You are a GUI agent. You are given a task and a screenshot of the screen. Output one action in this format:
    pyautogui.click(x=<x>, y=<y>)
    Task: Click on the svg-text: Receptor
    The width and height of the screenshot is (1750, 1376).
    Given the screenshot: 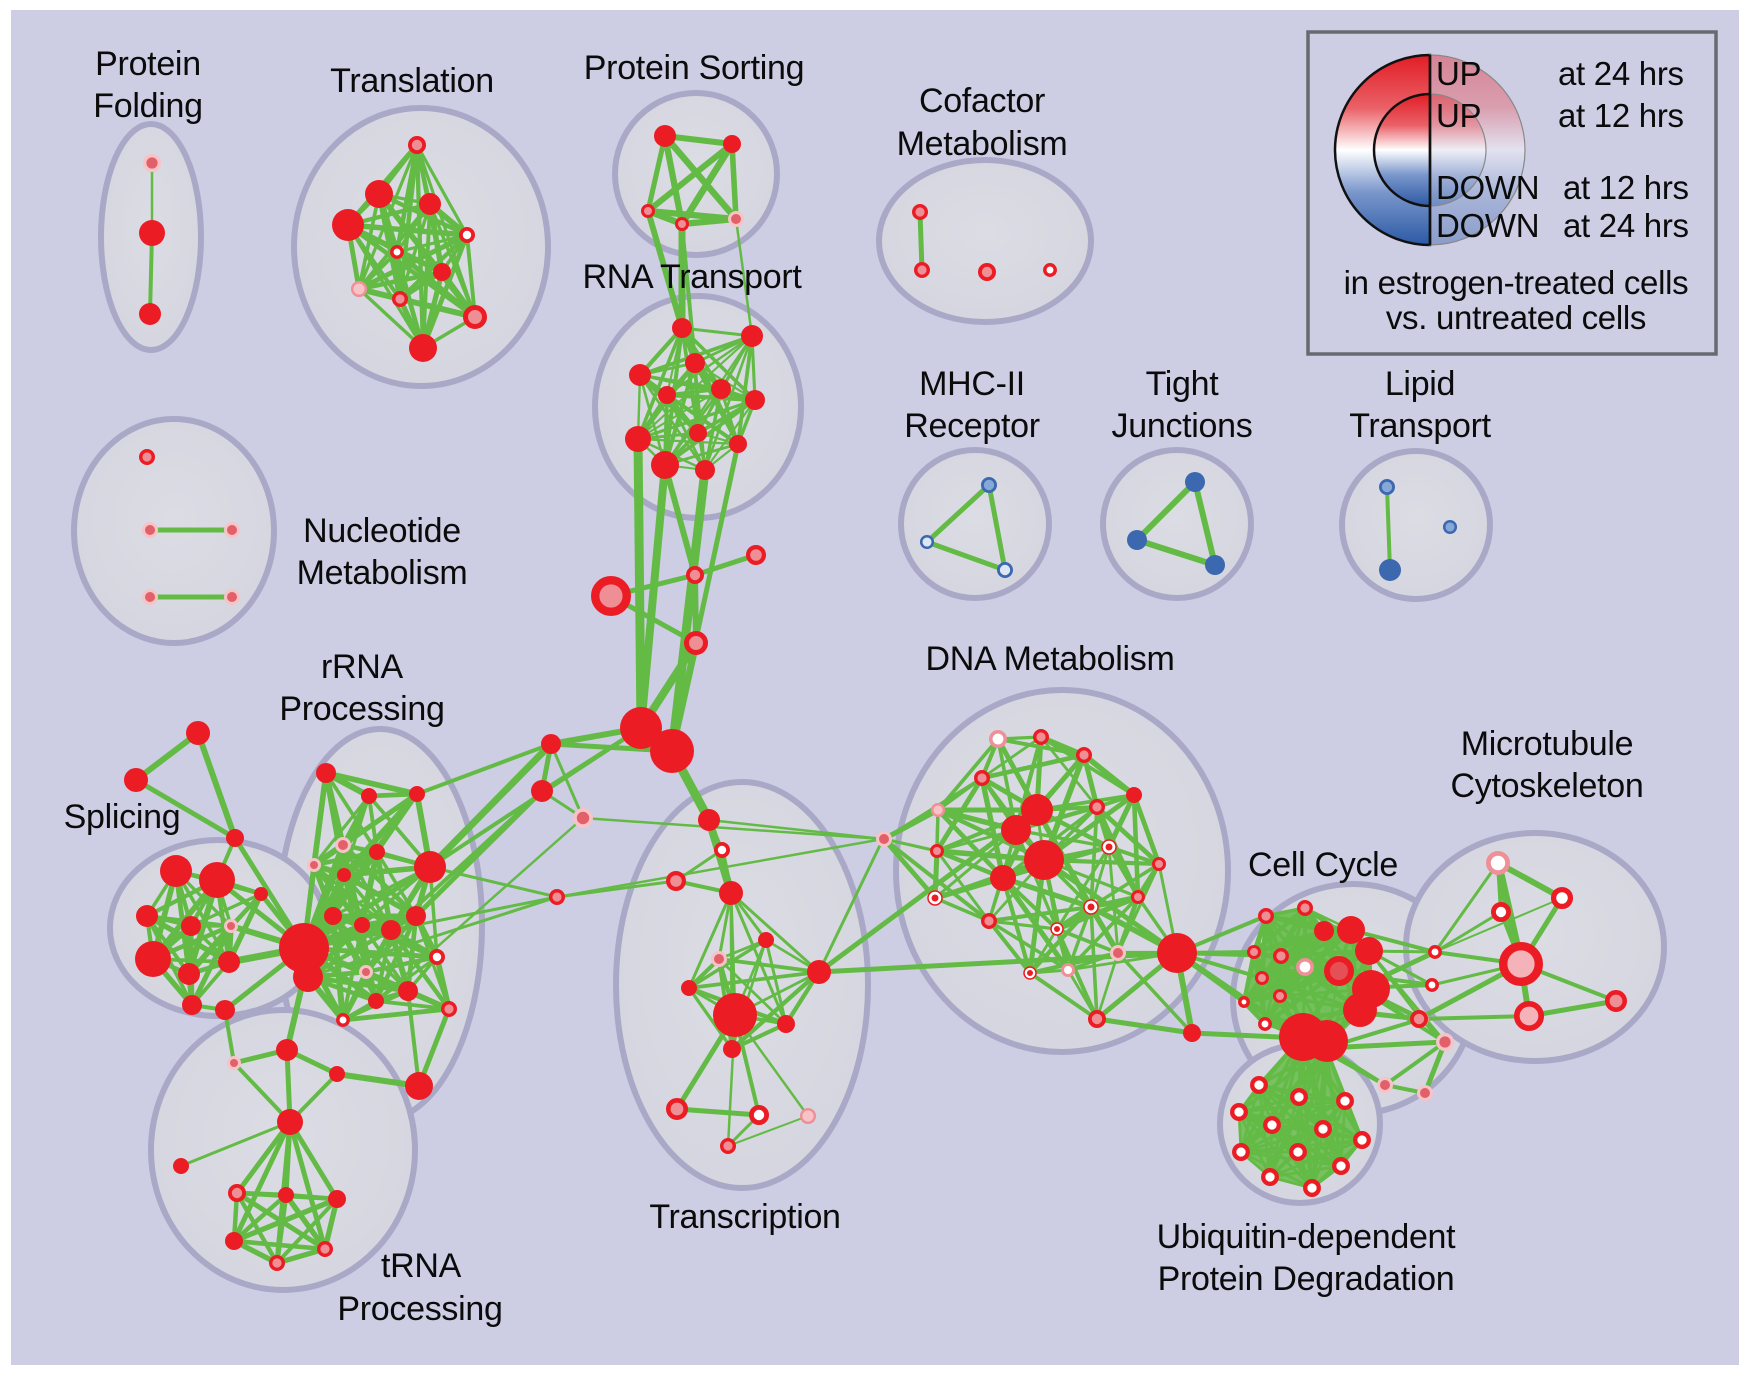 What is the action you would take?
    pyautogui.click(x=972, y=426)
    